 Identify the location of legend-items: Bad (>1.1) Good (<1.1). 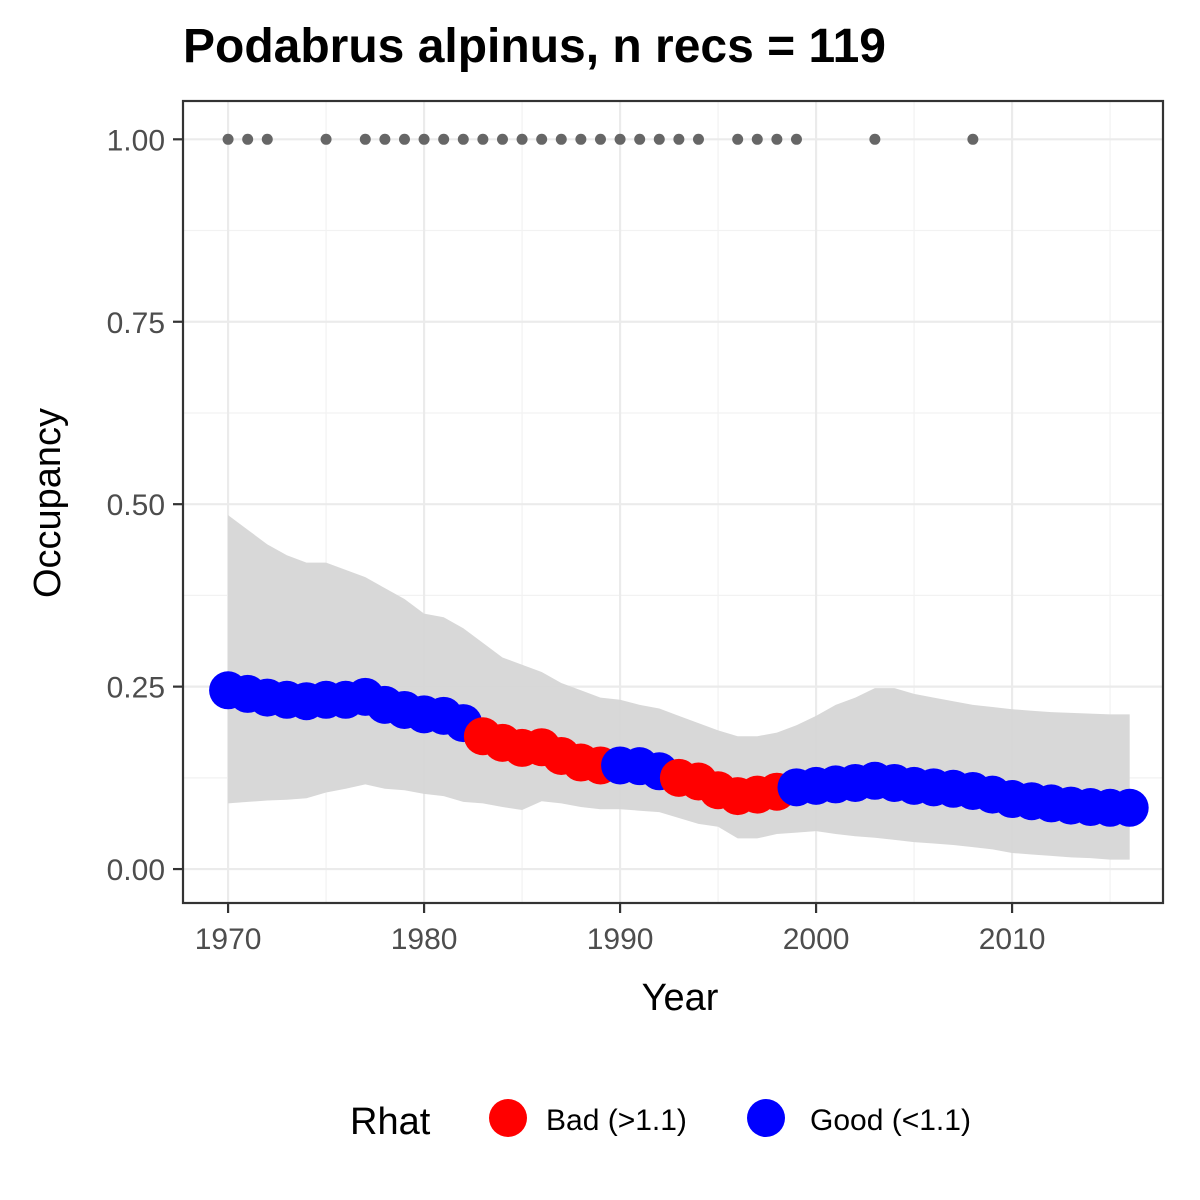
(730, 1118).